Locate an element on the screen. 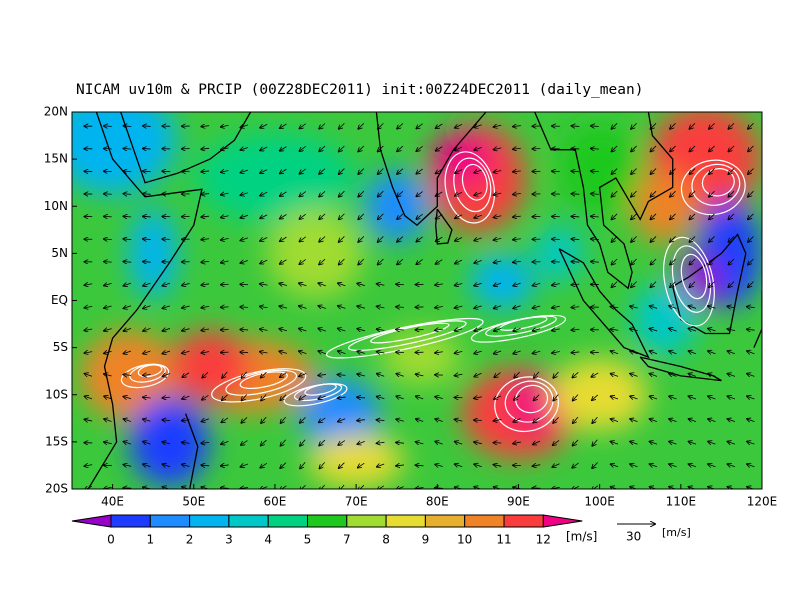 The image size is (800, 600). coast-india is located at coordinates (431, 169).